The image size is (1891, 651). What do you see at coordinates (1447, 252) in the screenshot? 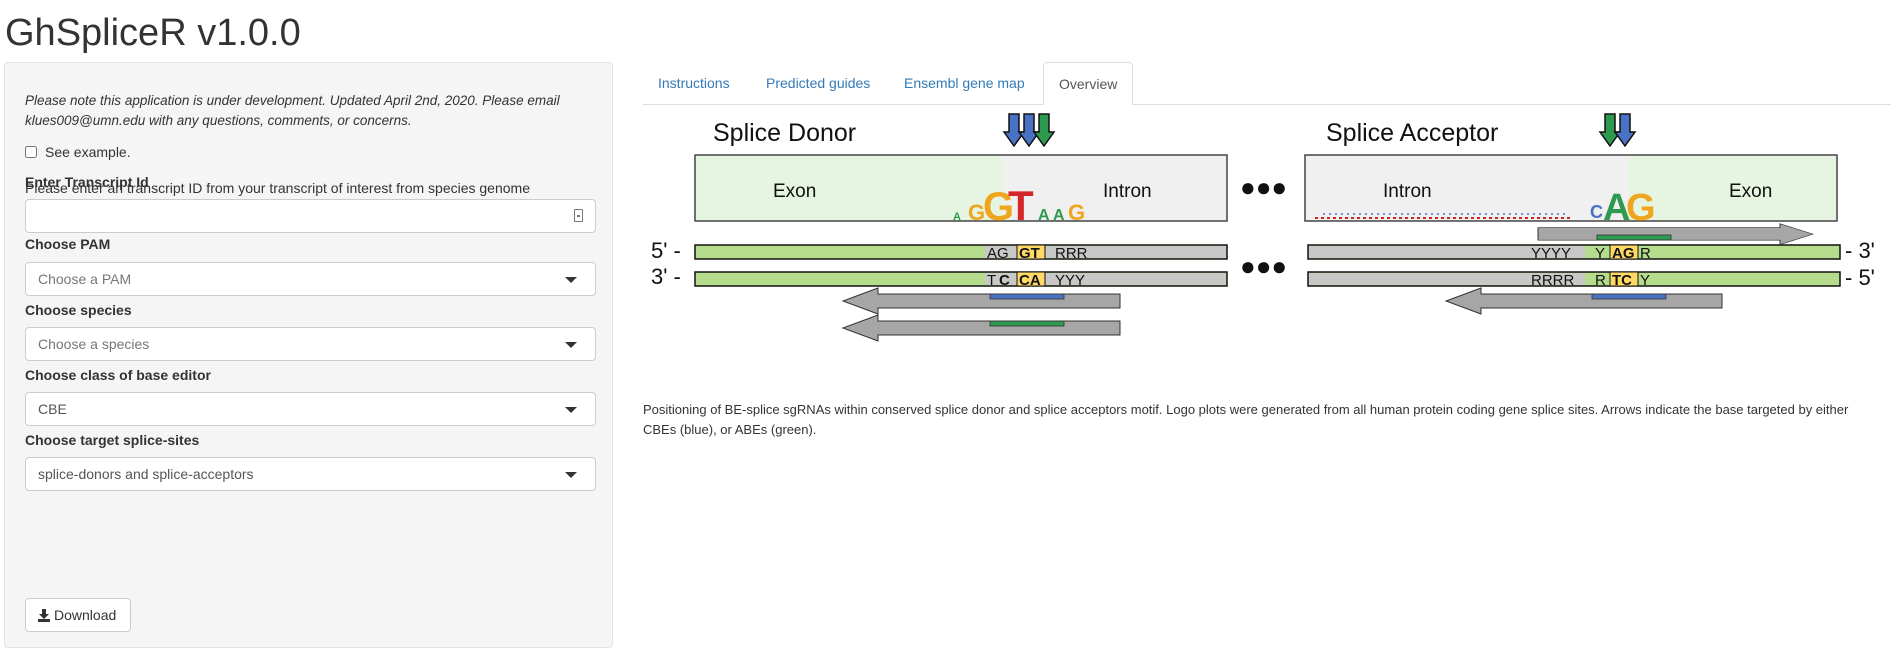
I see `acceptor-top-intron-region` at bounding box center [1447, 252].